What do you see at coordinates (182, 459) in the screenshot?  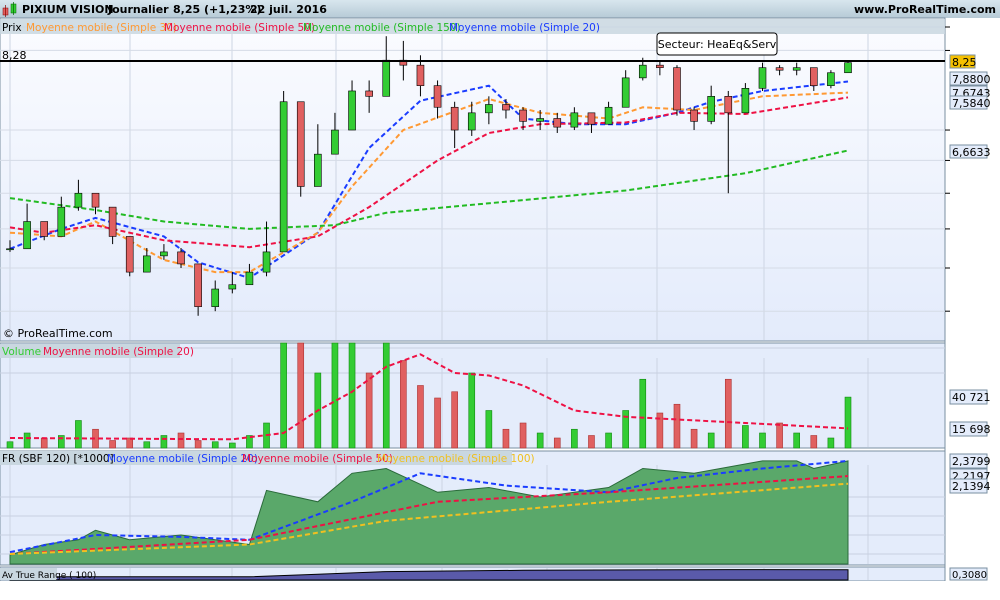 I see `legend-index-ma20: Moyenne mobile (Simple 20)` at bounding box center [182, 459].